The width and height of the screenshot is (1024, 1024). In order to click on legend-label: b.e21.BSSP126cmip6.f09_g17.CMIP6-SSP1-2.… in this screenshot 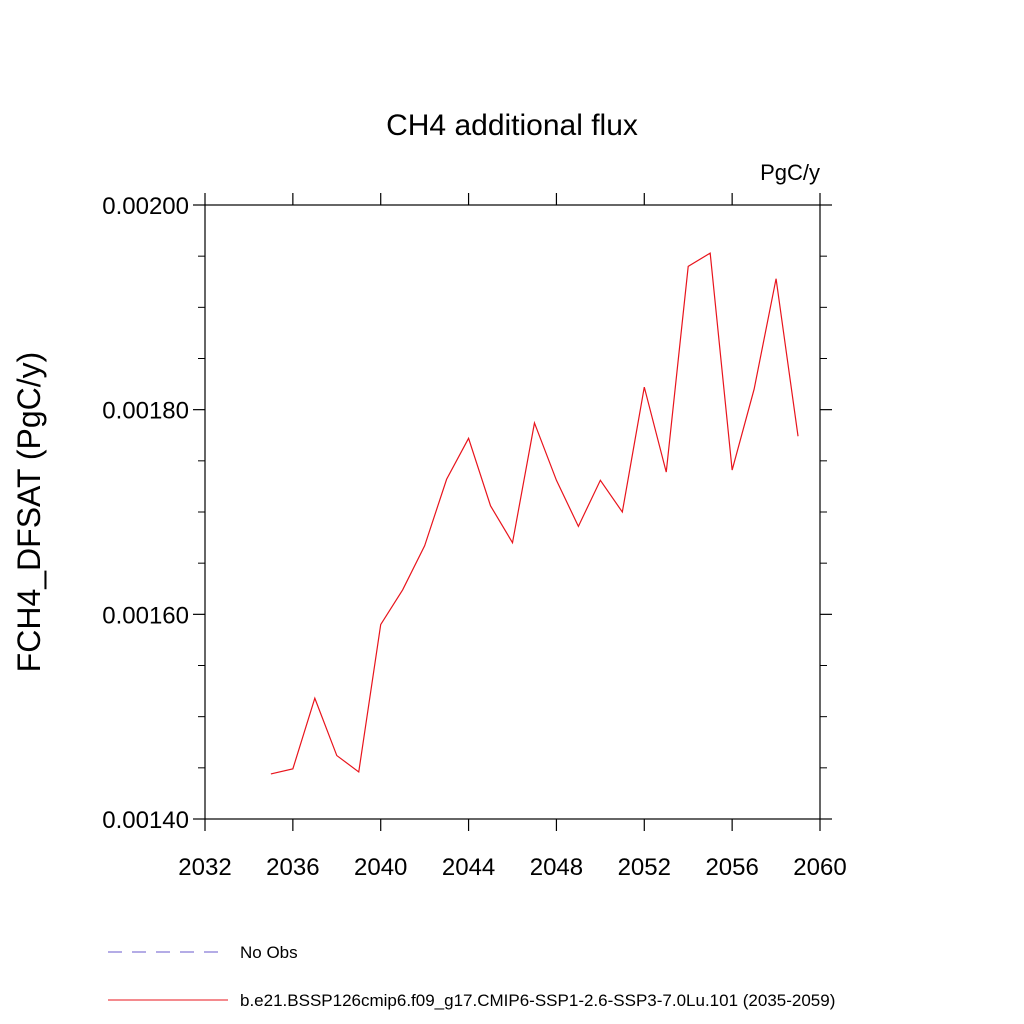, I will do `click(537, 1000)`.